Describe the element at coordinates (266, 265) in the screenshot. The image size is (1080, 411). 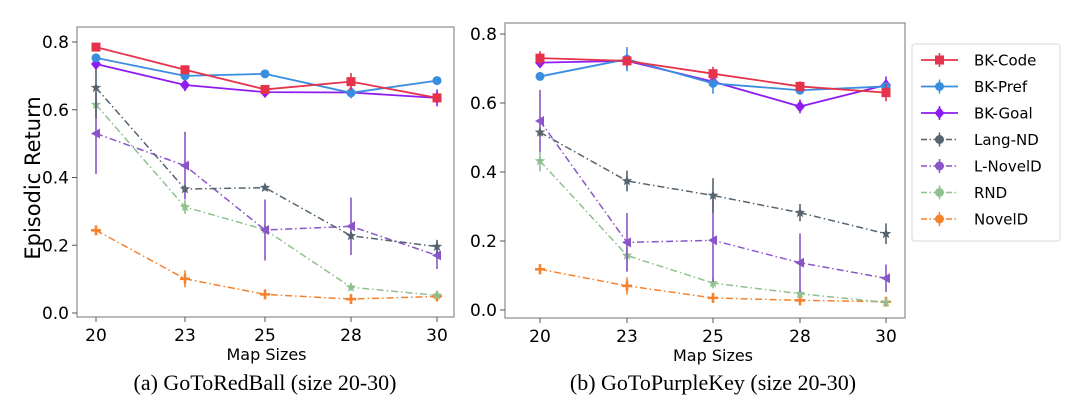
I see `series-noveld` at that location.